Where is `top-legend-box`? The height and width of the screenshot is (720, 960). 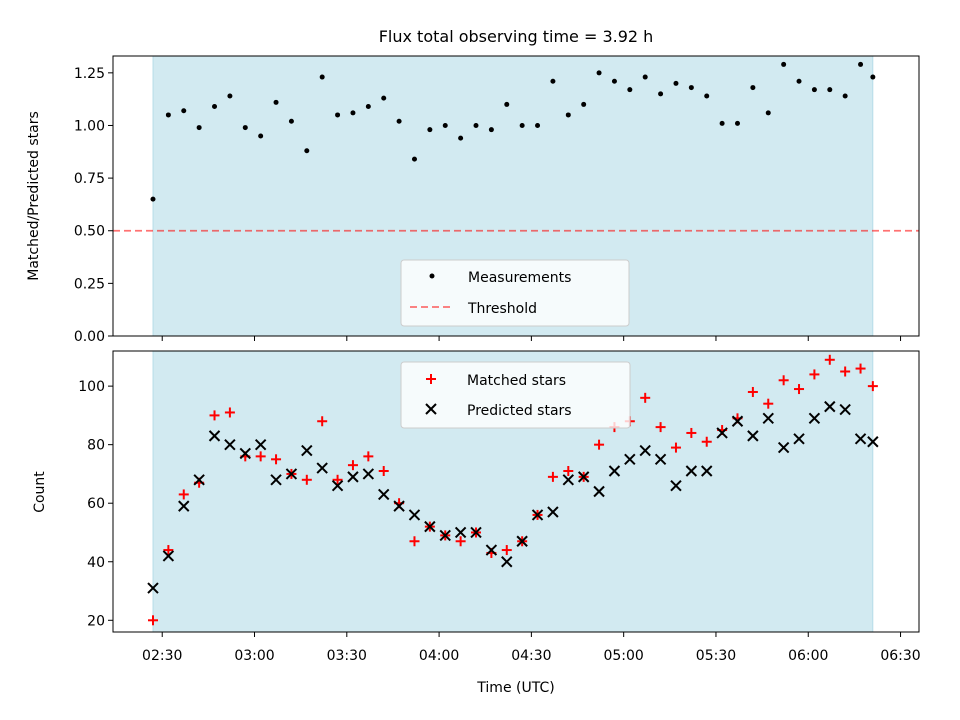
top-legend-box is located at coordinates (515, 293).